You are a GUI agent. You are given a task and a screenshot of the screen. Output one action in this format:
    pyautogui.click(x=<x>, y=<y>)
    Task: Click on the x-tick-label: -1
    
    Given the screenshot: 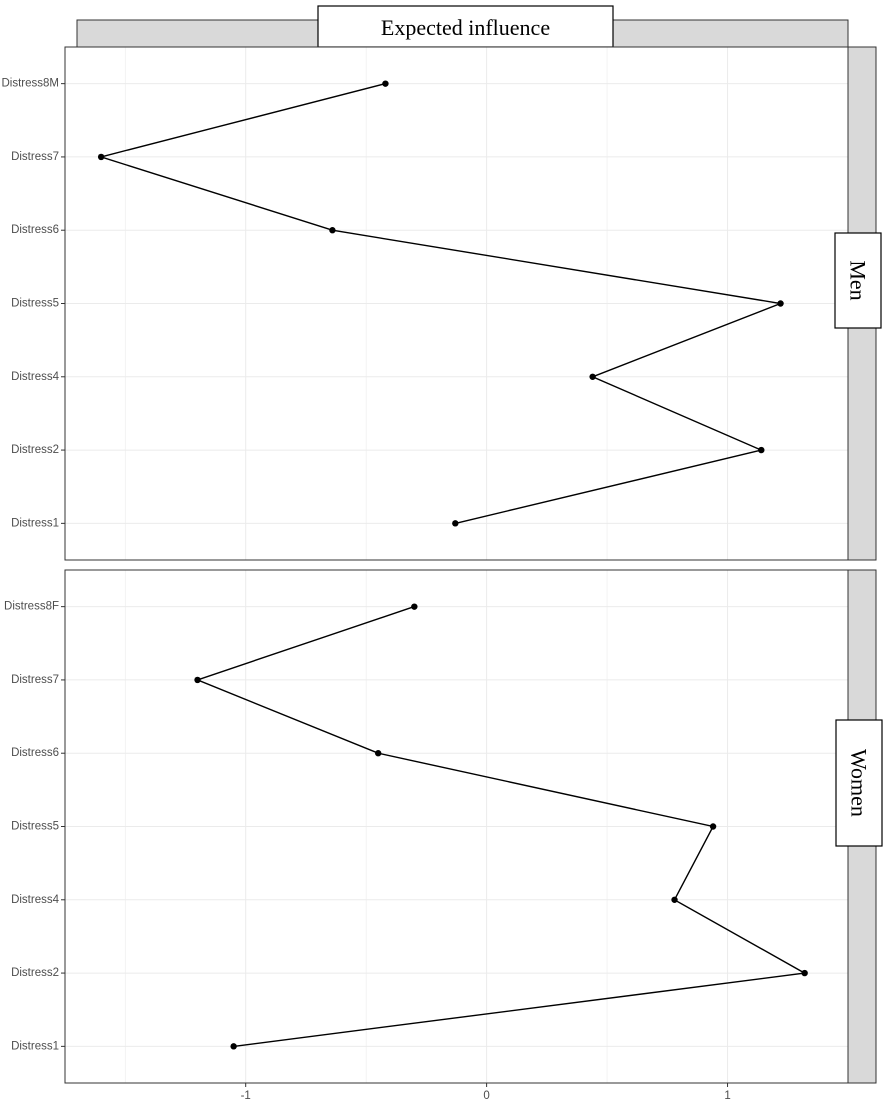 What is the action you would take?
    pyautogui.click(x=246, y=1096)
    